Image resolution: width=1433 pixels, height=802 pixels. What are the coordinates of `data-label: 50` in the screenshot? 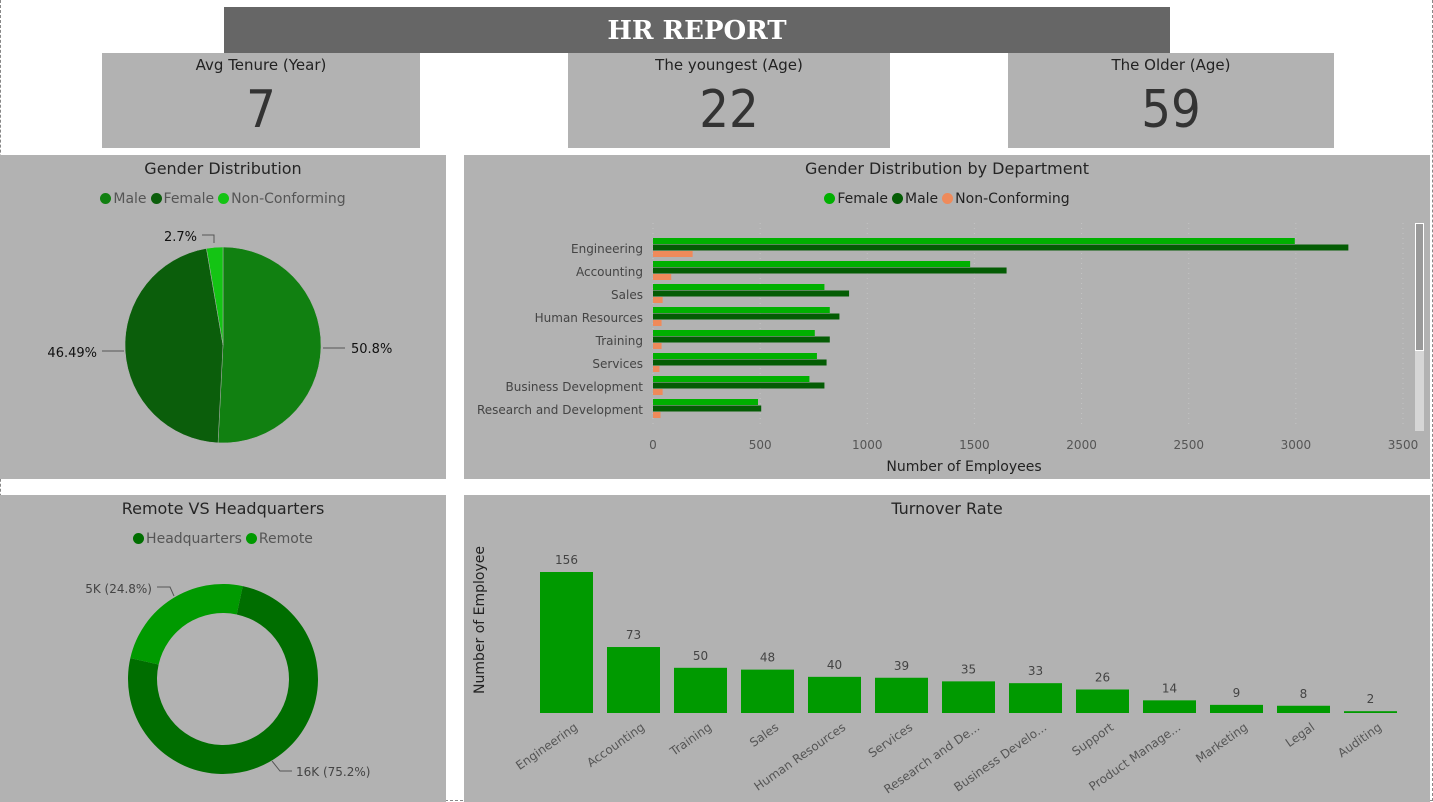 It's located at (700, 656).